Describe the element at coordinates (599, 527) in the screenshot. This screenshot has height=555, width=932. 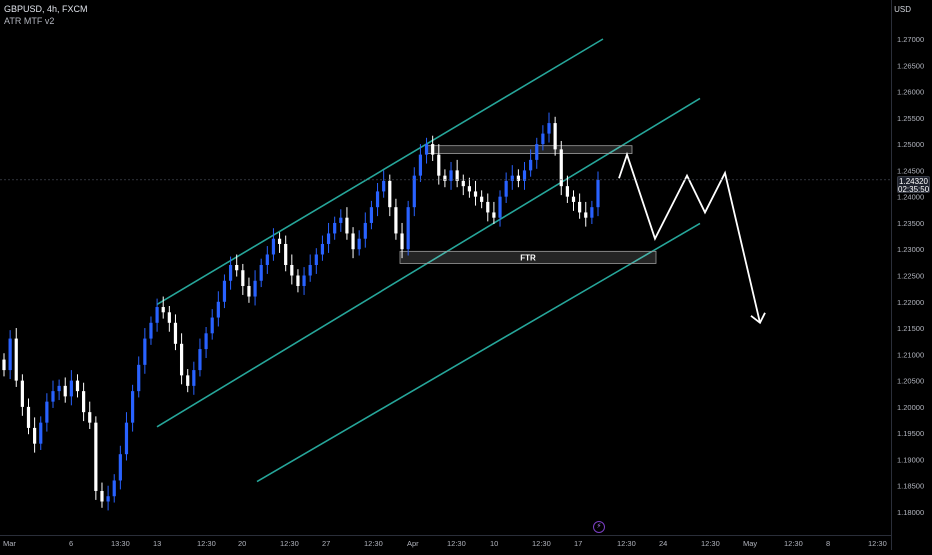
I see `lightning-icon: ⚡` at that location.